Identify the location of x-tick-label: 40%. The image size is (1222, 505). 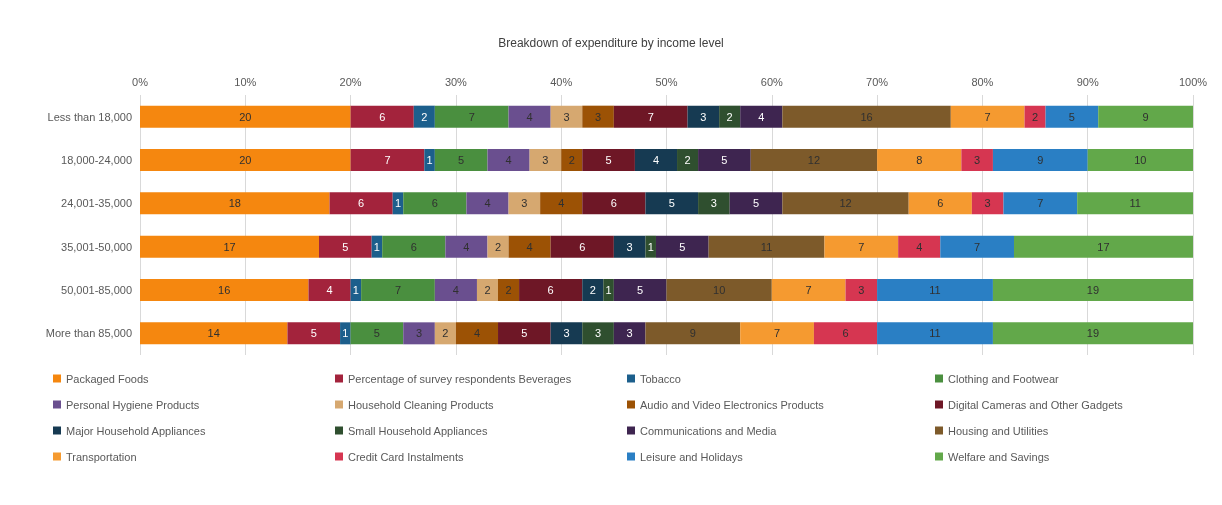
(561, 81).